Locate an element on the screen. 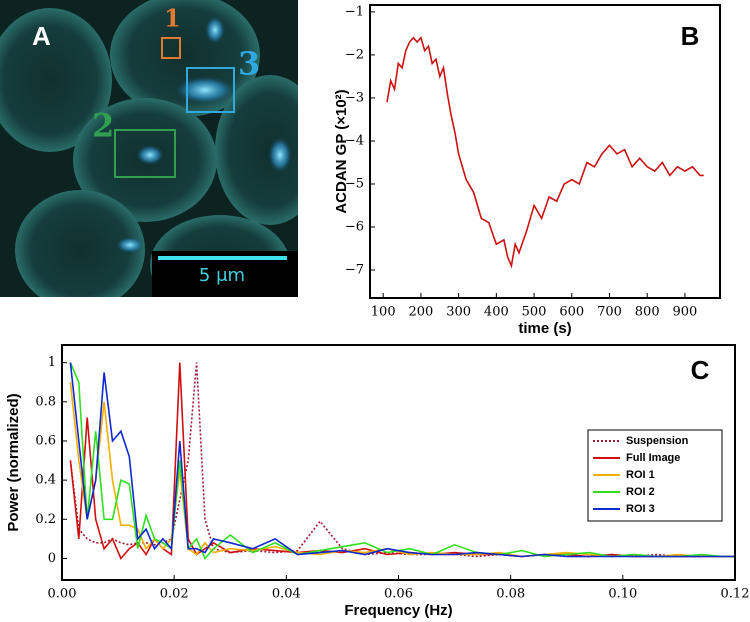  panel-label: C is located at coordinates (700, 370).